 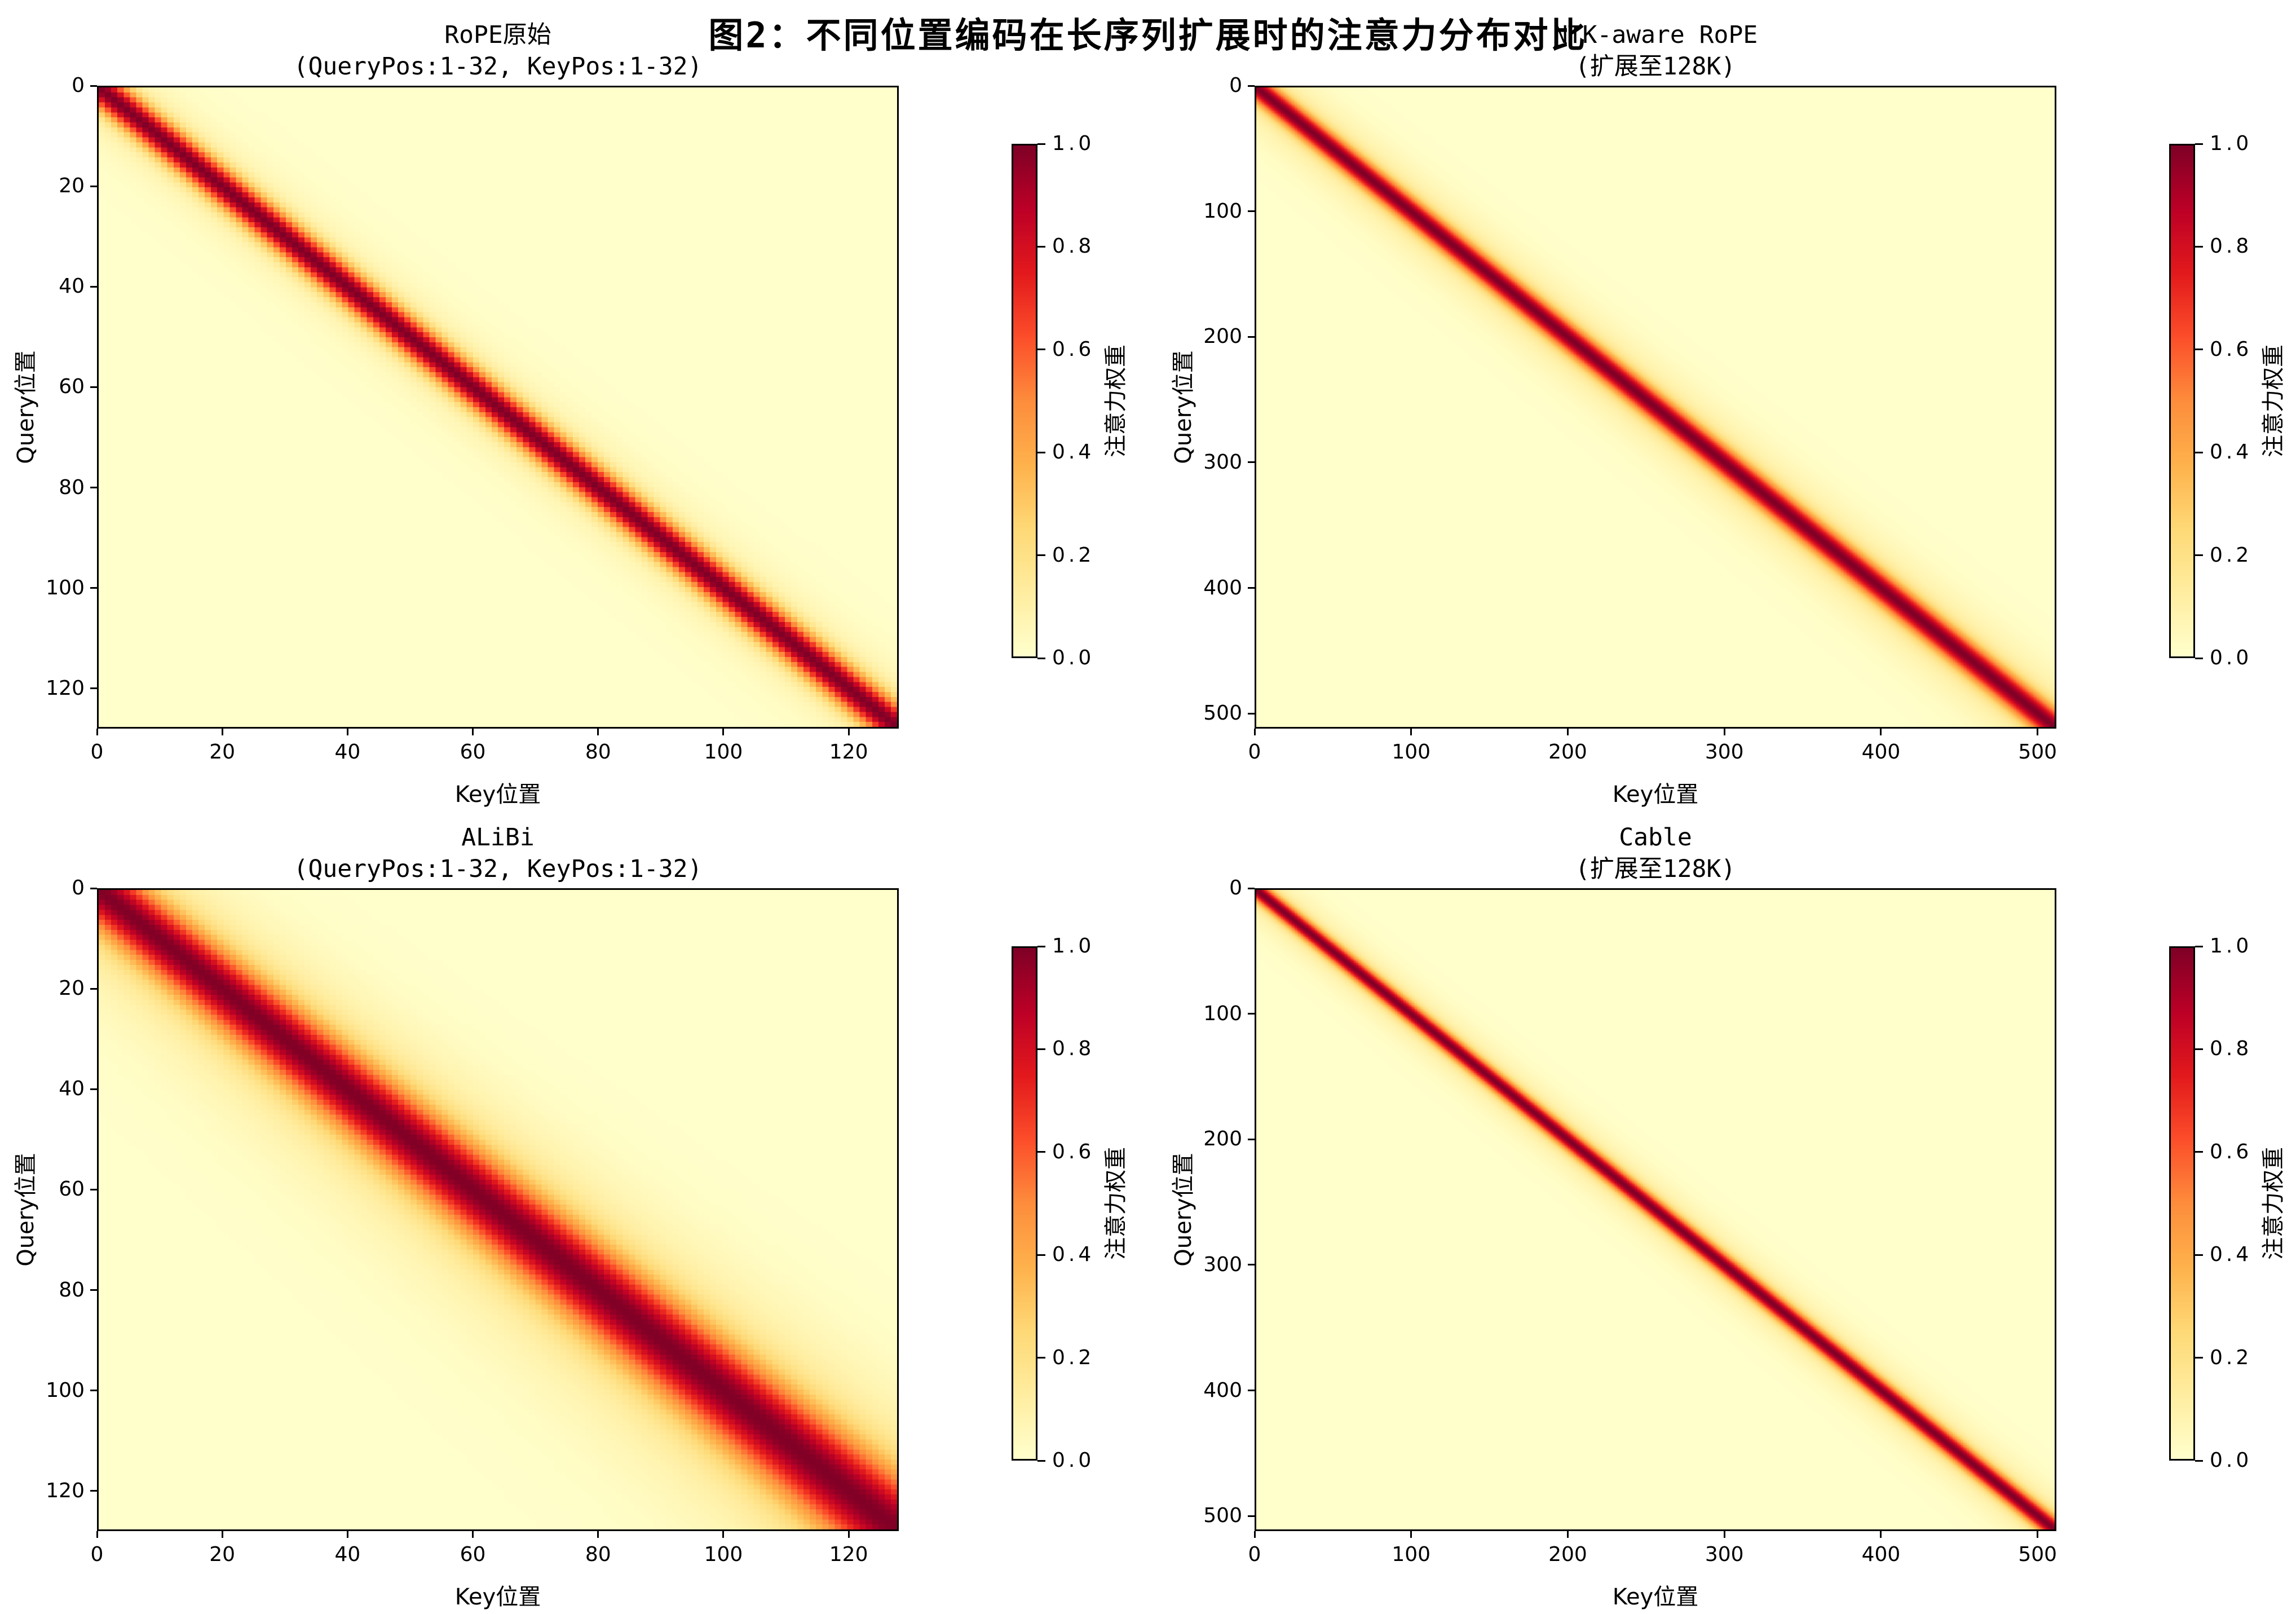 What do you see at coordinates (1881, 752) in the screenshot?
I see `x-tick-label: 400` at bounding box center [1881, 752].